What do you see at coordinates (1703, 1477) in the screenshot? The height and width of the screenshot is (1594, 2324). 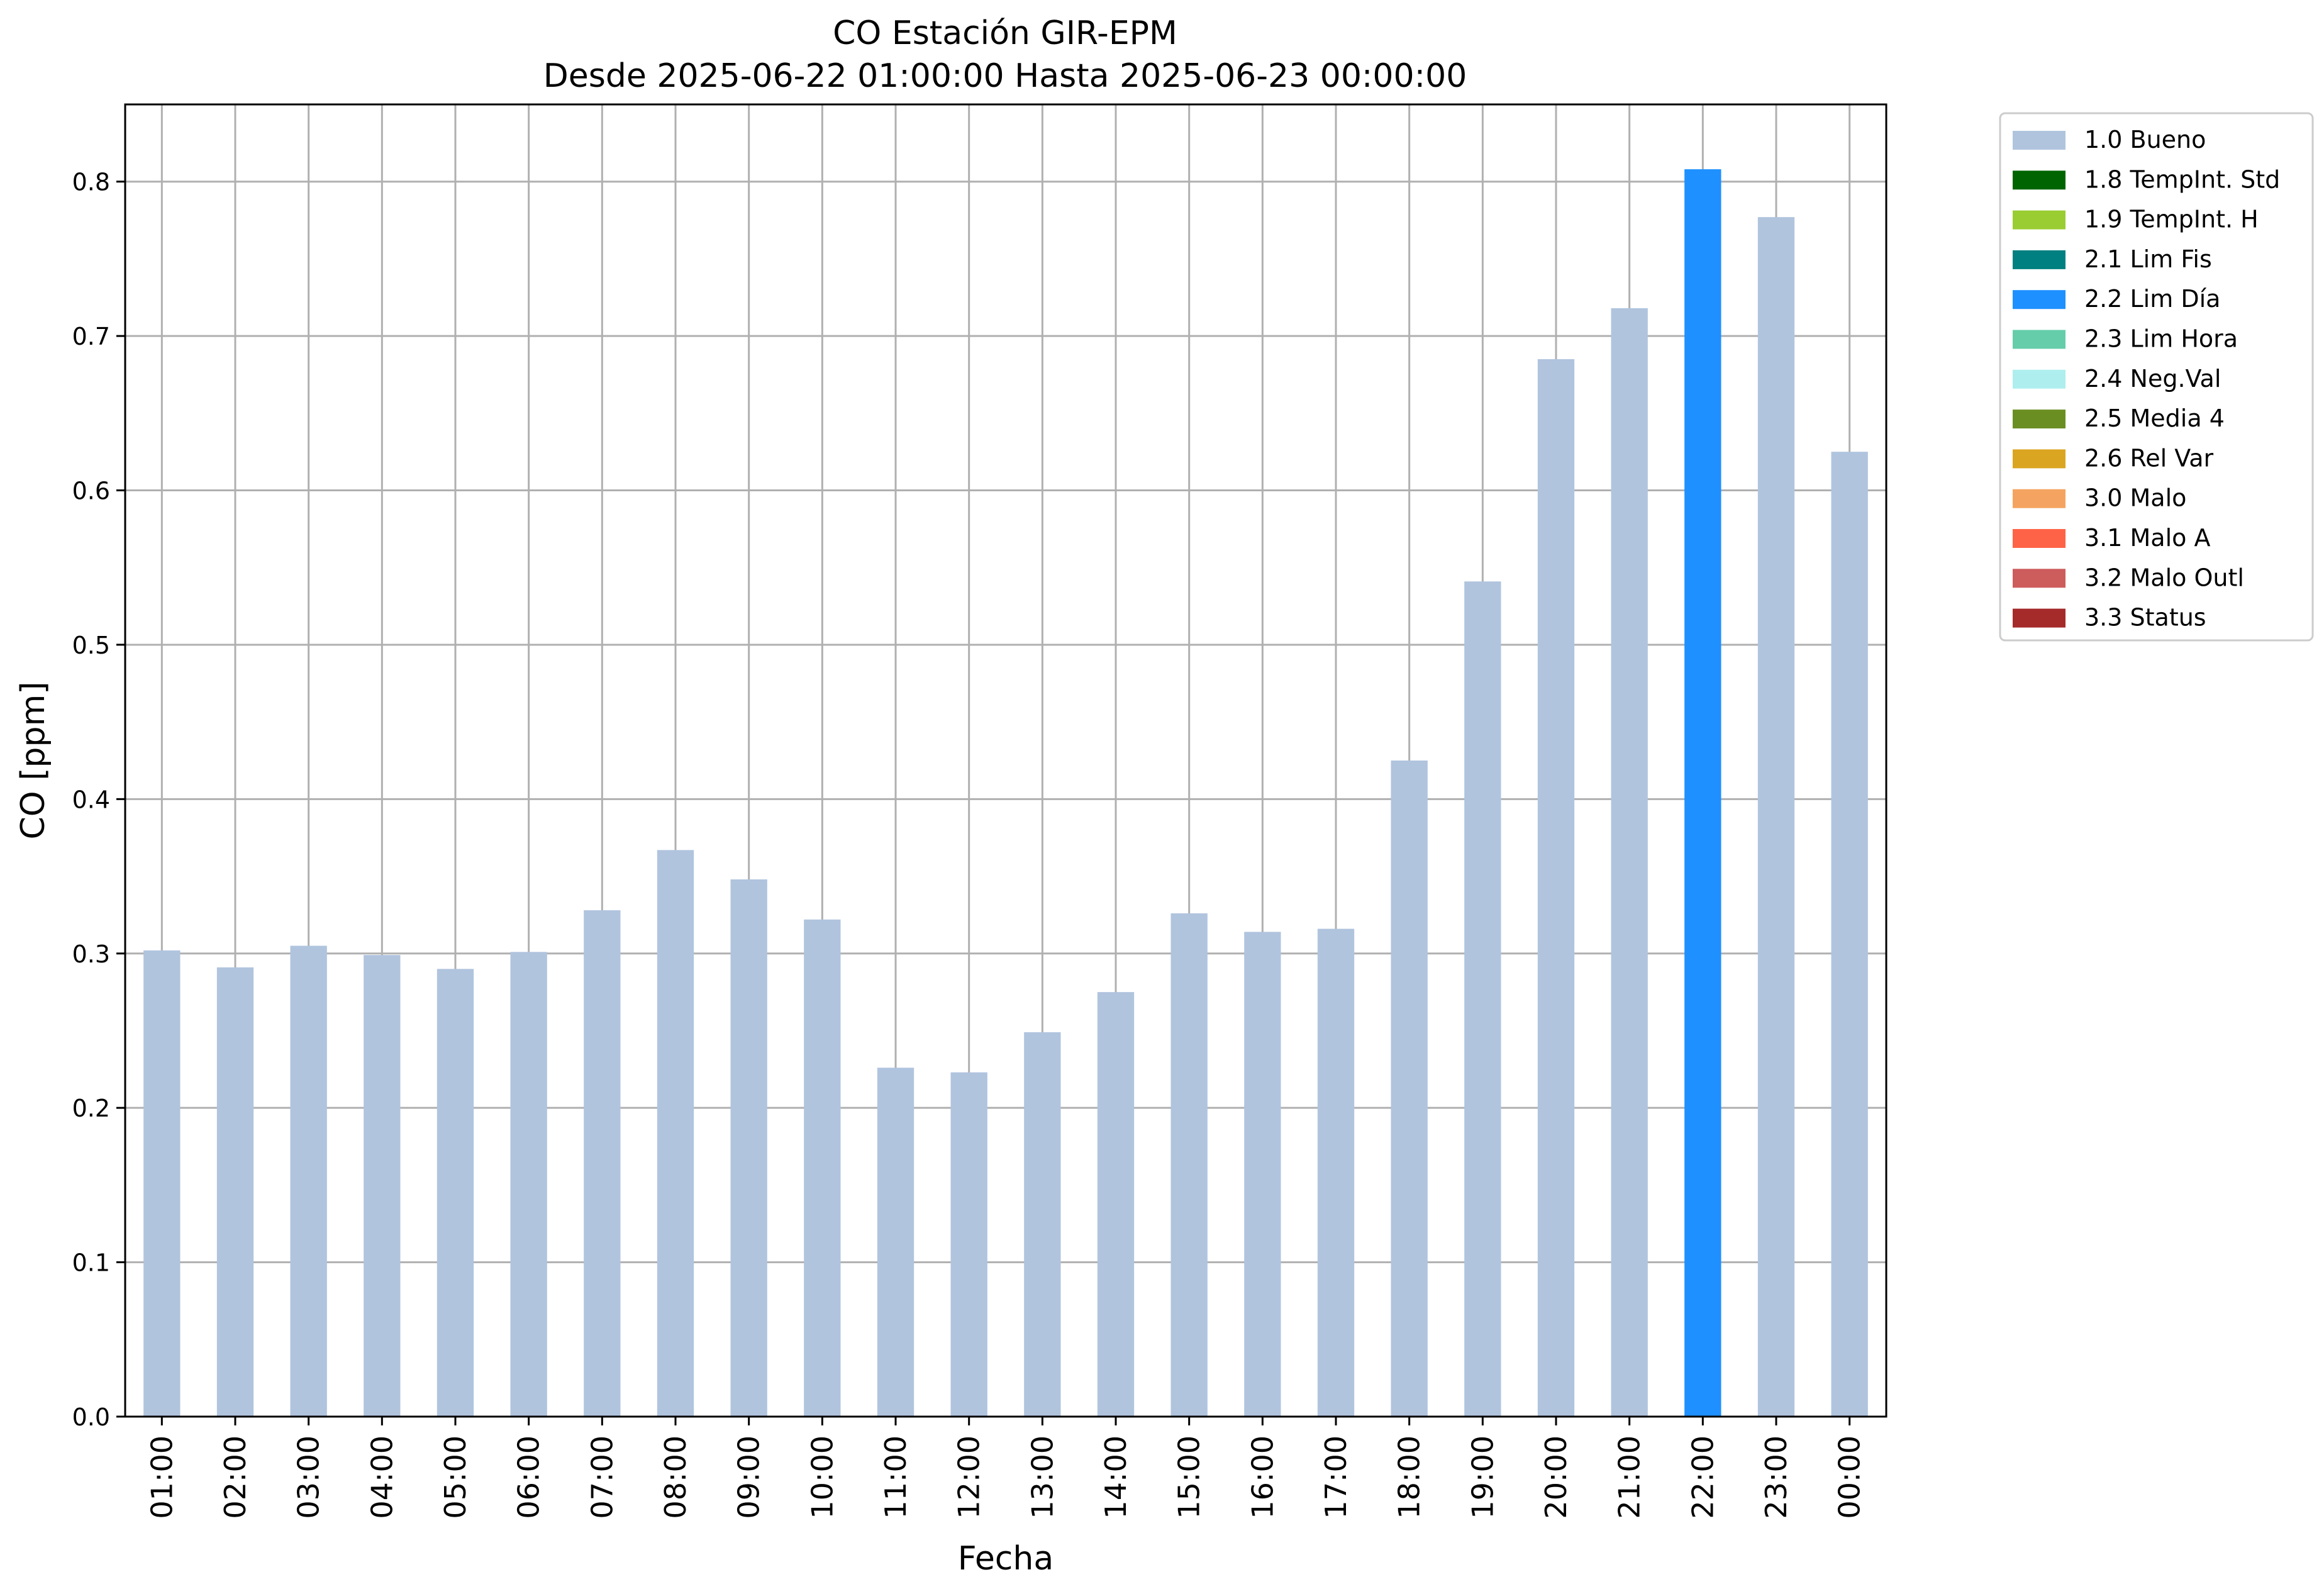 I see `x-tick-label: 22:00` at bounding box center [1703, 1477].